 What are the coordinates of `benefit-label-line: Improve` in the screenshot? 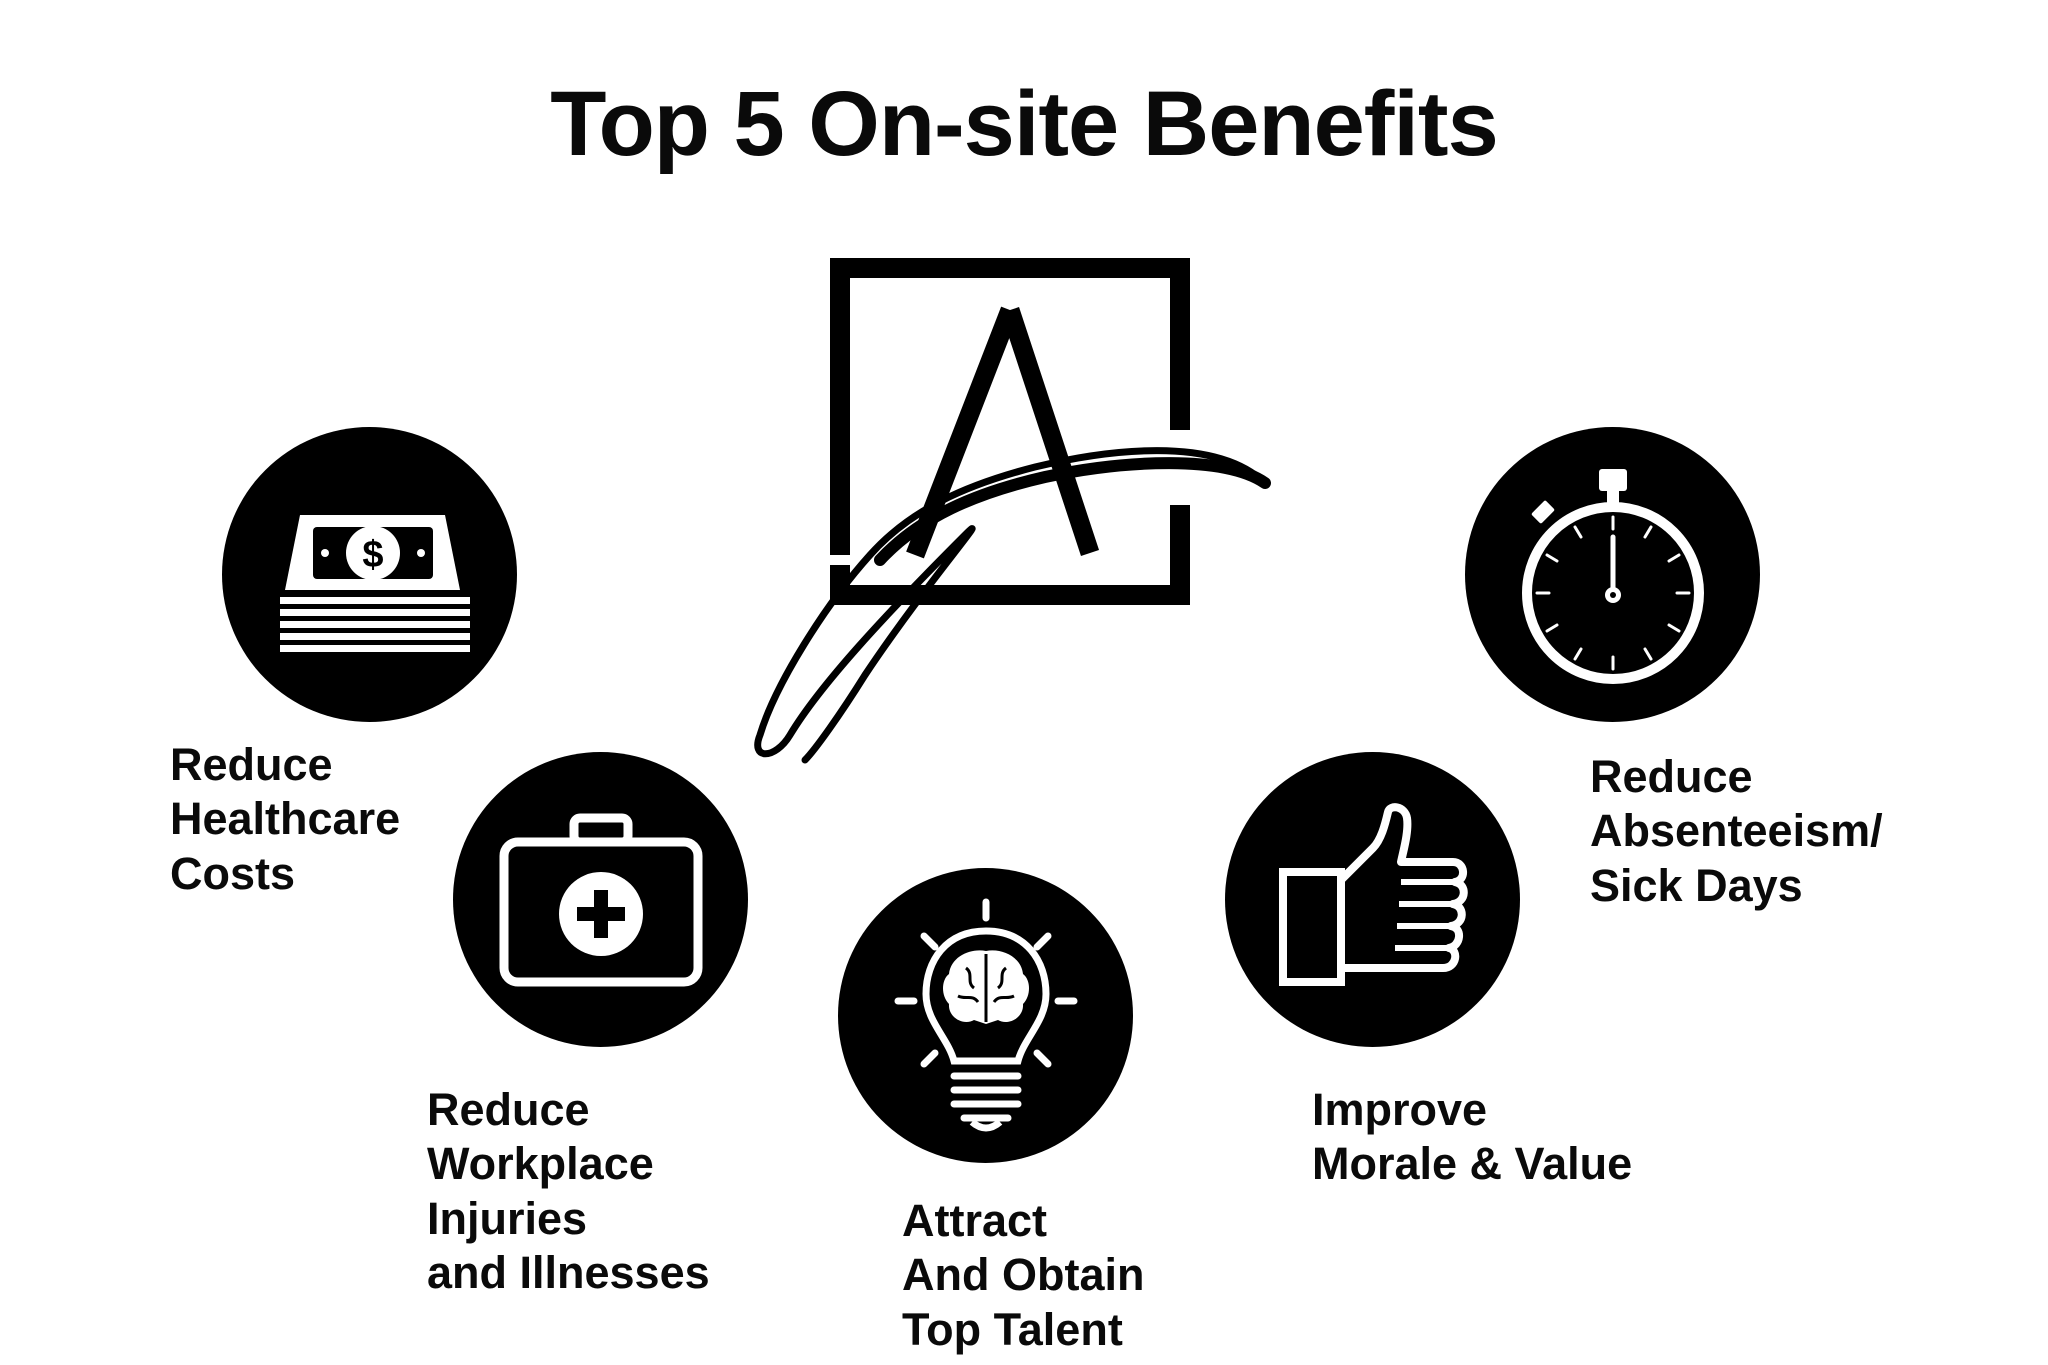 It's located at (1400, 1109).